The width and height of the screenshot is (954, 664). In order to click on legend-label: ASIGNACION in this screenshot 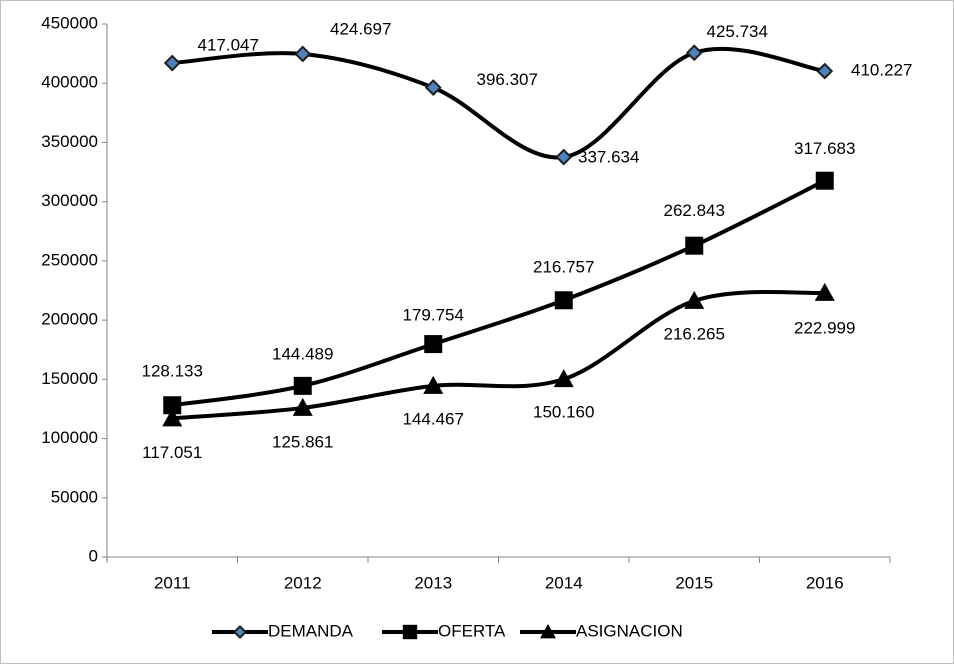, I will do `click(629, 630)`.